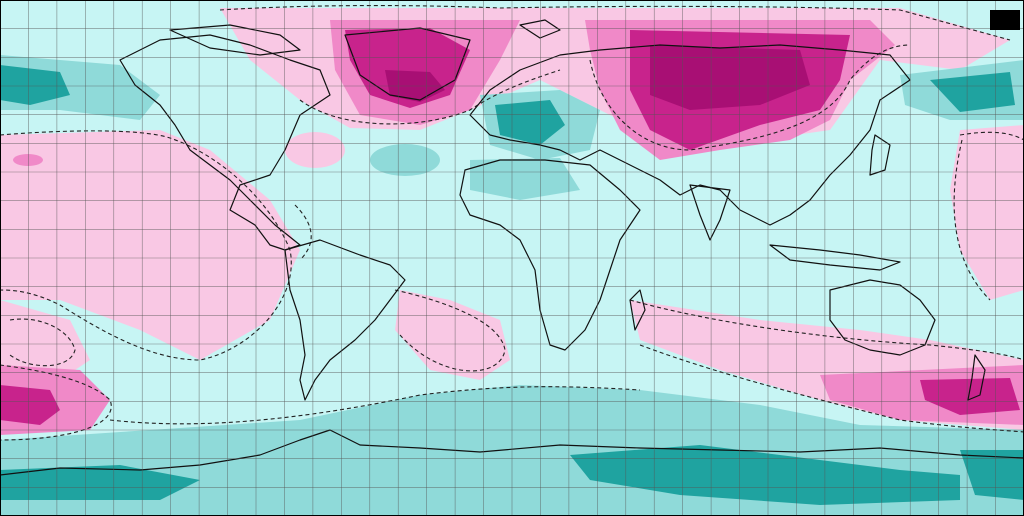 The height and width of the screenshot is (516, 1024). I want to click on anomaly-nz-magenta, so click(970, 396).